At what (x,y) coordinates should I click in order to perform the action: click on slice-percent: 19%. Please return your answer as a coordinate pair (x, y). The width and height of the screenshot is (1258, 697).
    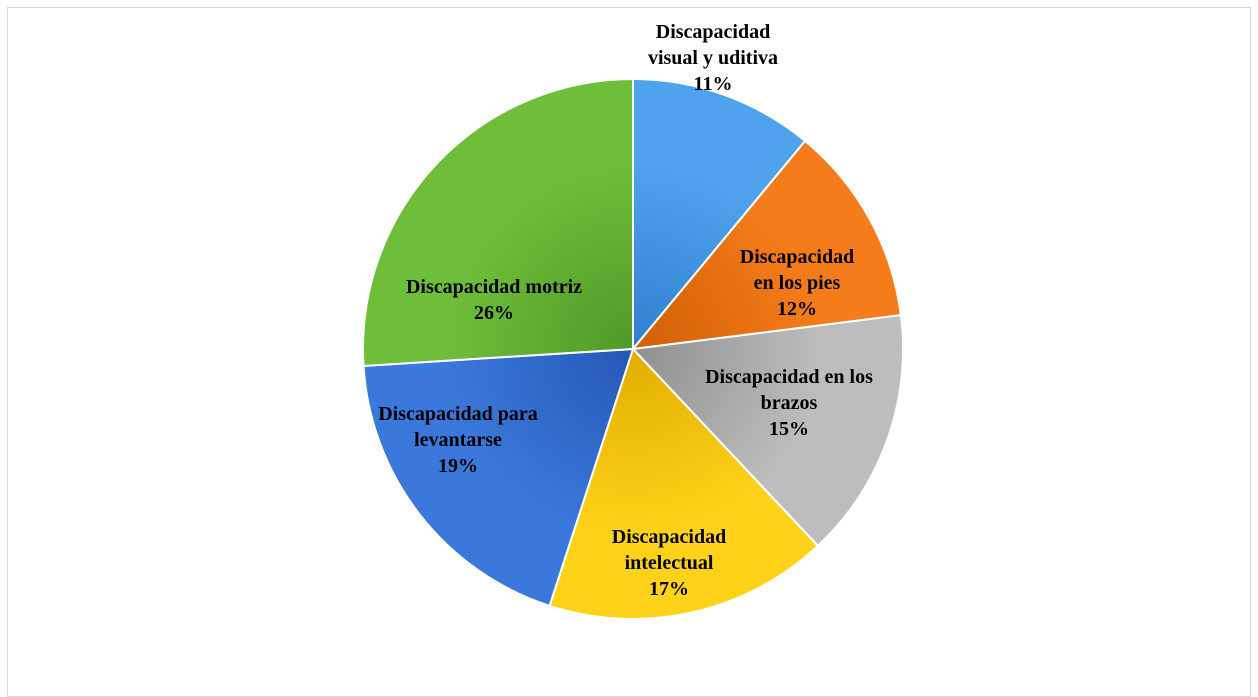
    Looking at the image, I should click on (458, 466).